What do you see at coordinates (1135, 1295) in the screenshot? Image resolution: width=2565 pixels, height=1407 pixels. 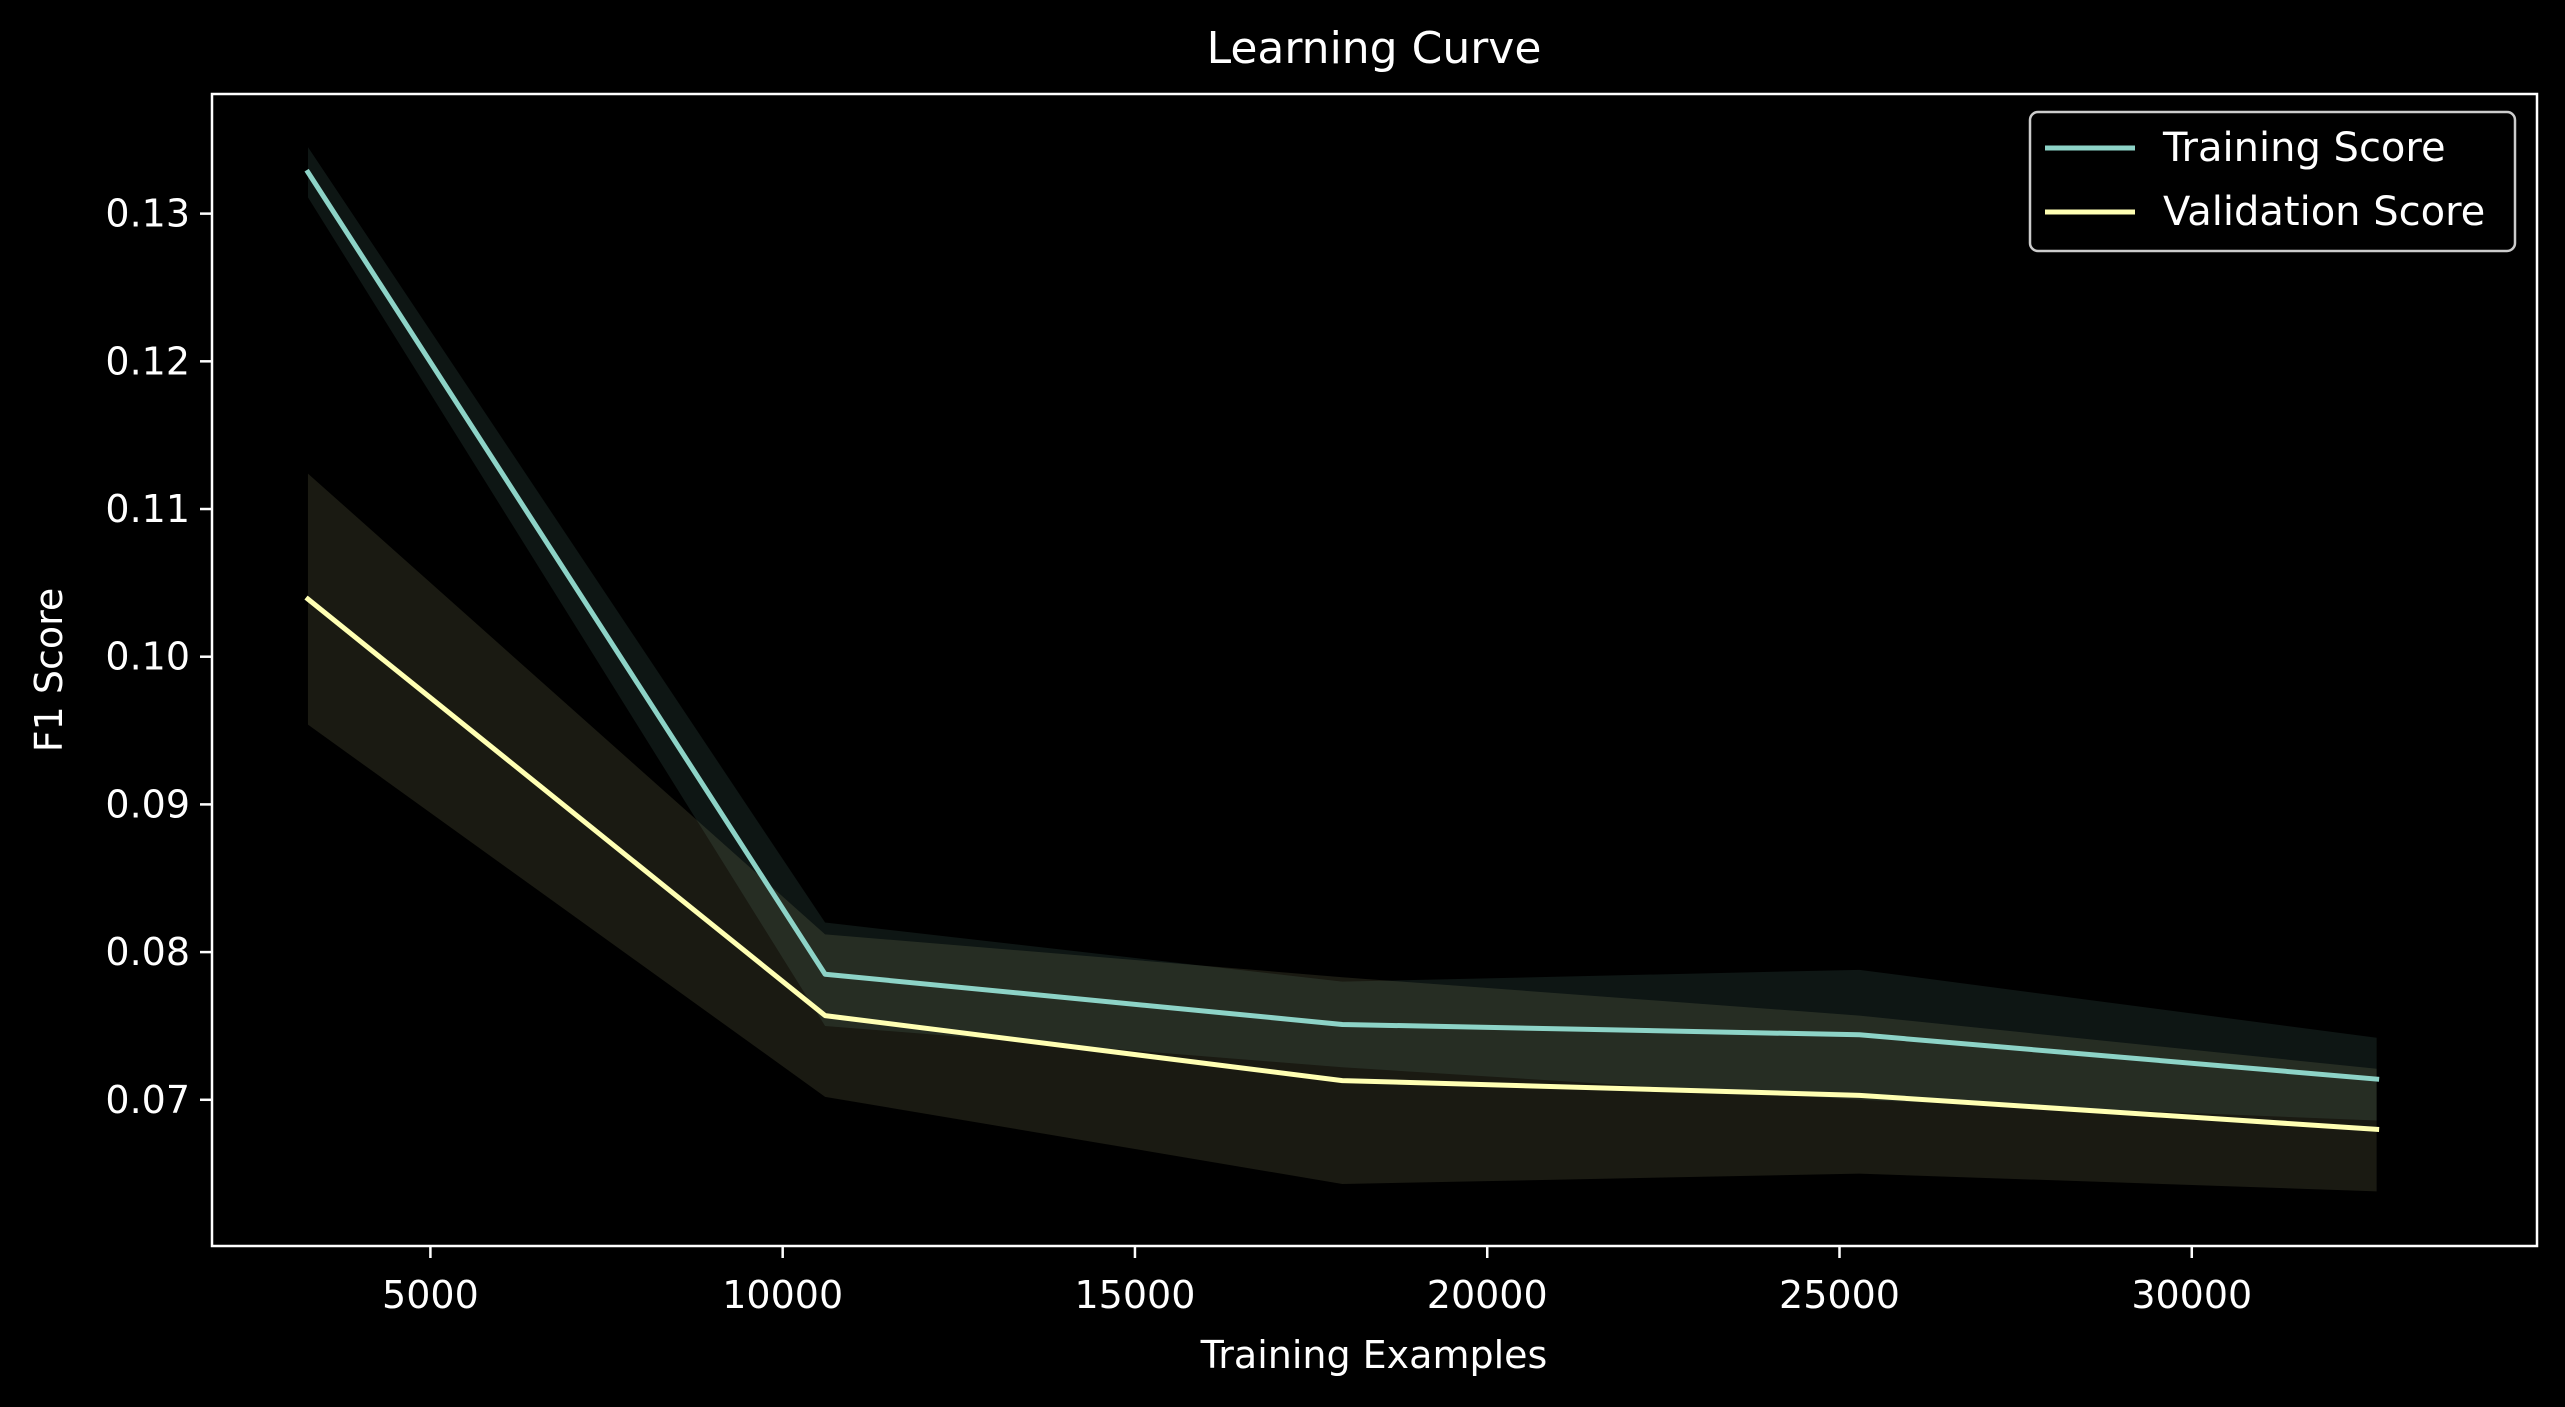 I see `x-tick-label: 15000` at bounding box center [1135, 1295].